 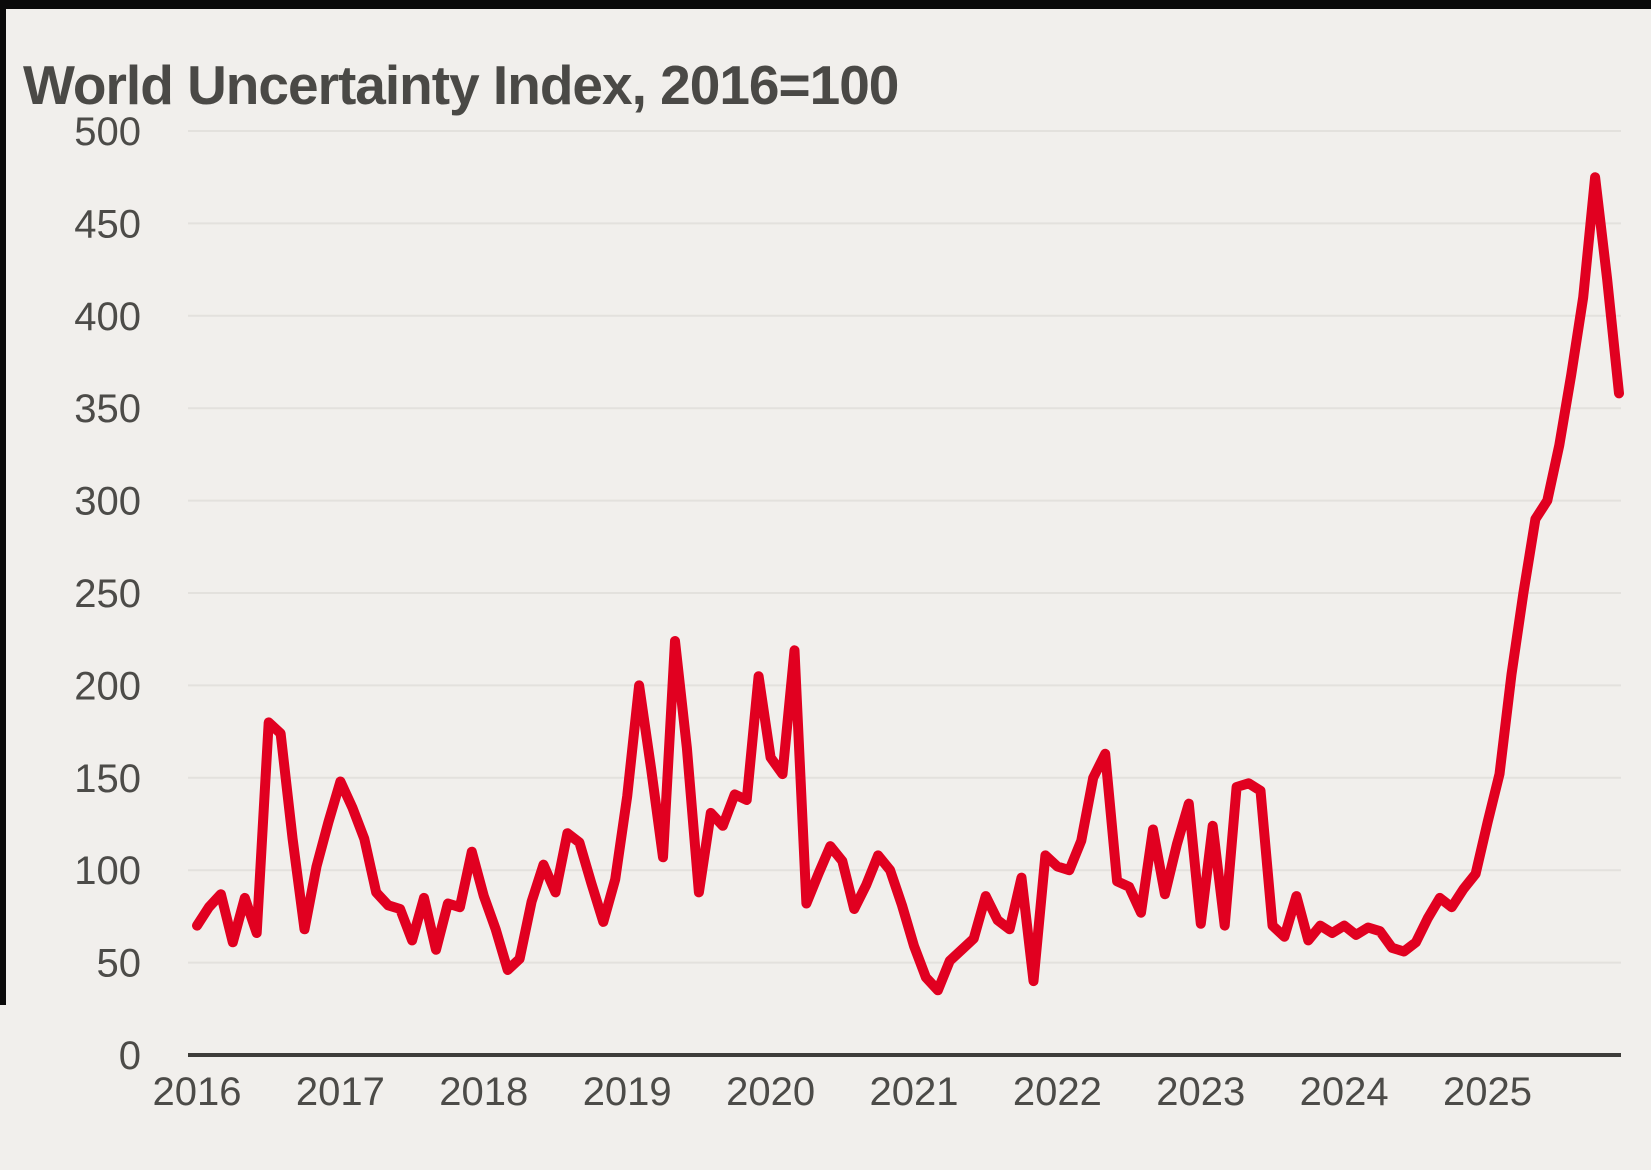 I want to click on top-border, so click(x=825, y=4).